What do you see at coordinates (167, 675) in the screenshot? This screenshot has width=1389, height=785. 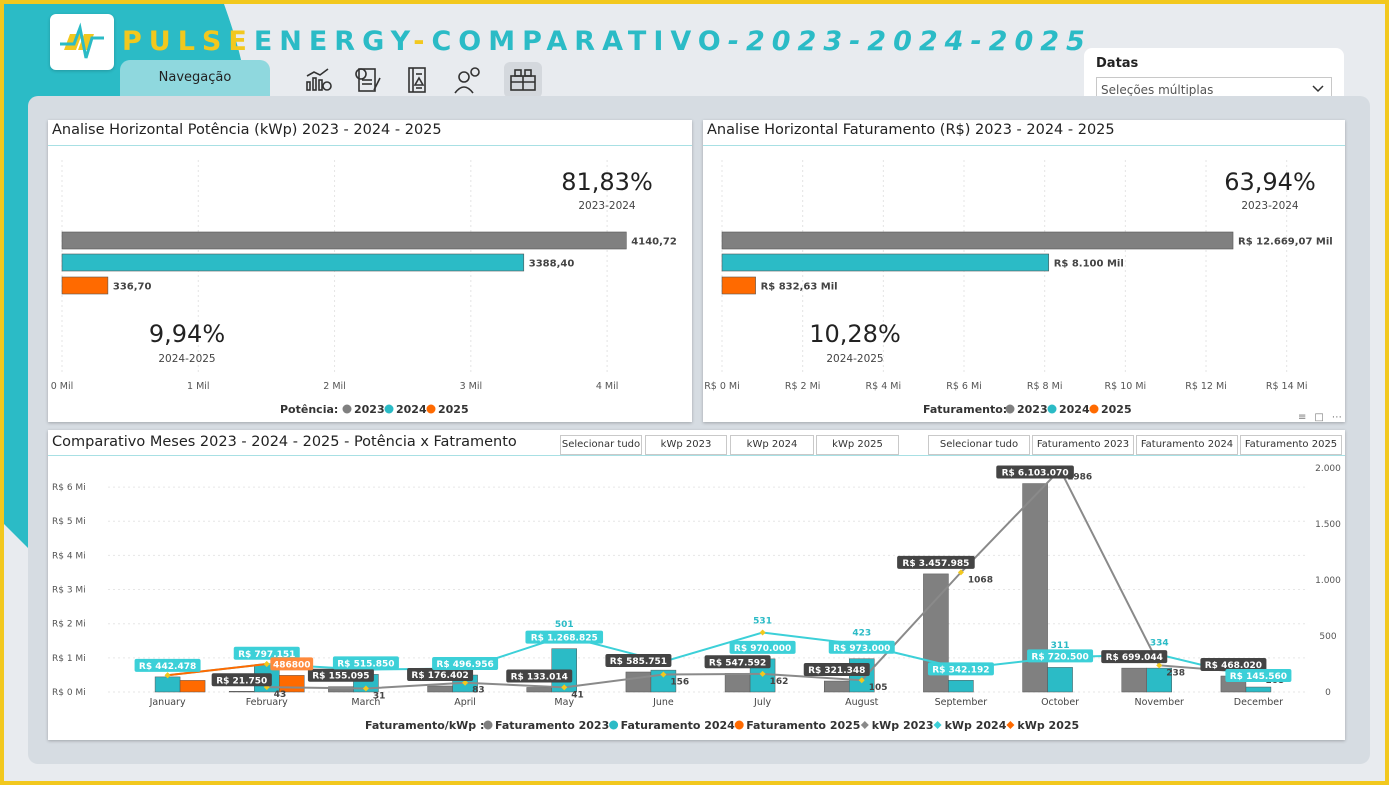 I see `point-kWp 2025-January` at bounding box center [167, 675].